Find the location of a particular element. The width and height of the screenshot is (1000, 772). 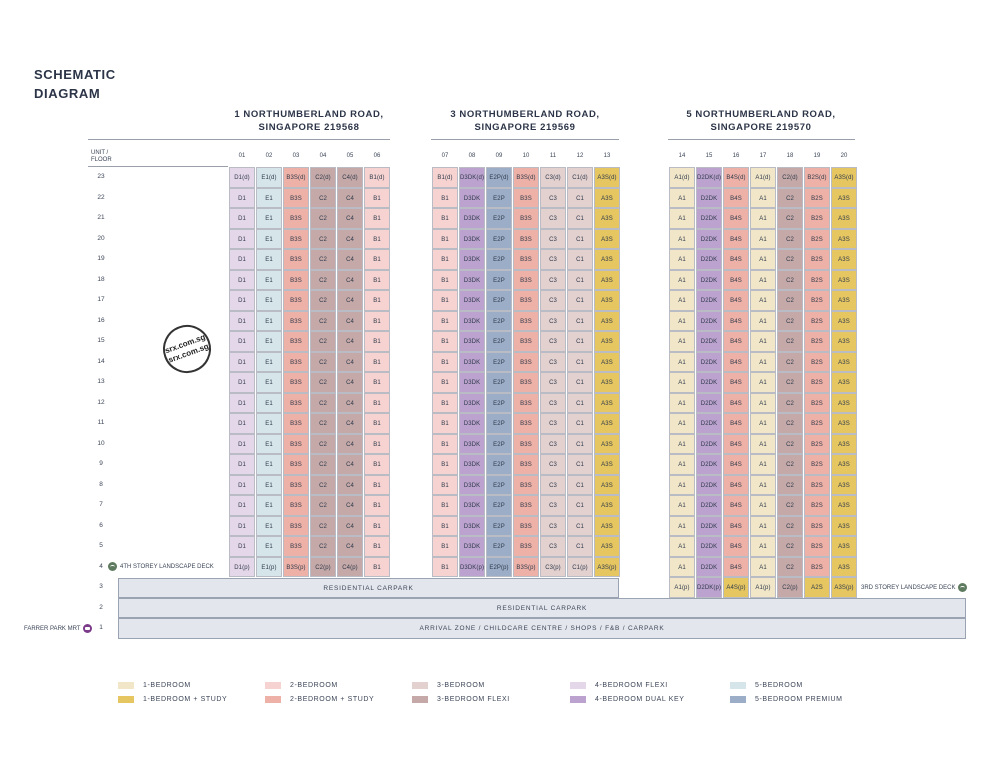

unit-cell: D1(p) is located at coordinates (242, 566).